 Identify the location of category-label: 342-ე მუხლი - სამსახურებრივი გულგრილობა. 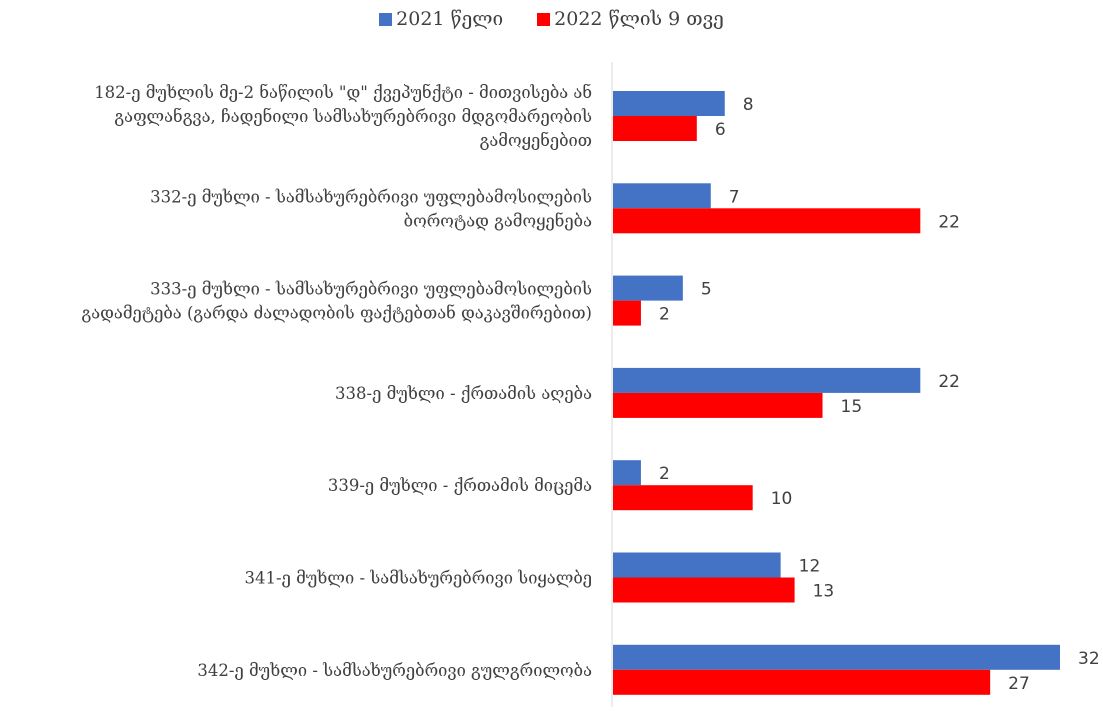
(394, 670).